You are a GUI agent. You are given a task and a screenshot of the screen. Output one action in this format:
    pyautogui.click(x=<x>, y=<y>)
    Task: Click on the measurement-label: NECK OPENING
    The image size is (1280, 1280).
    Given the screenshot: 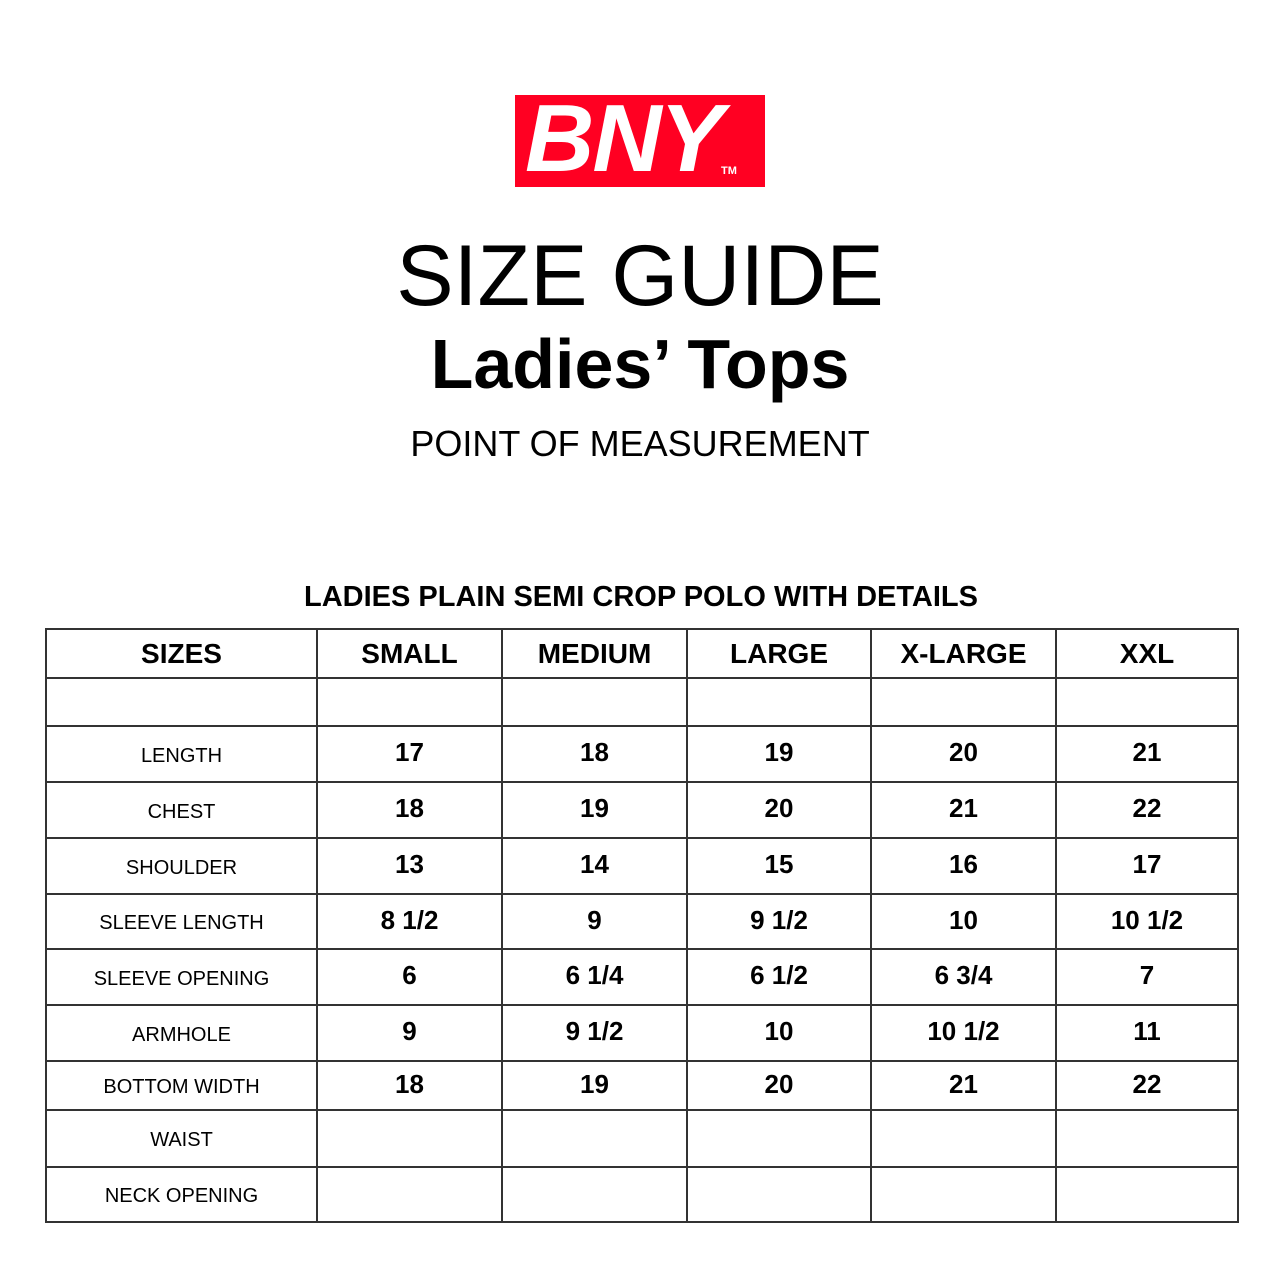 What is the action you would take?
    pyautogui.click(x=181, y=1194)
    